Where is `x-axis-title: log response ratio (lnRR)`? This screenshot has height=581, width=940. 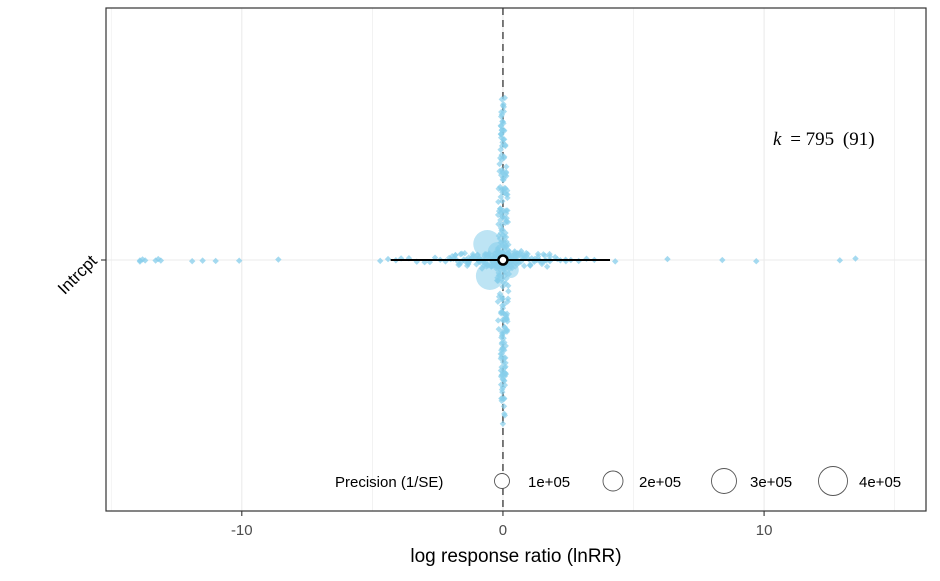 x-axis-title: log response ratio (lnRR) is located at coordinates (515, 556).